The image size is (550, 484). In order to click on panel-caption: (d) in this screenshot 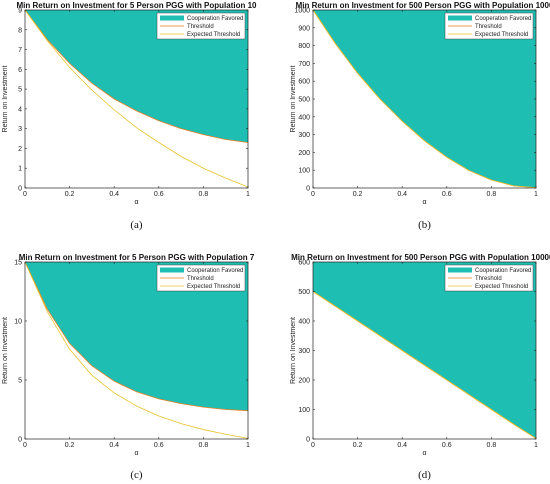, I will do `click(424, 475)`.